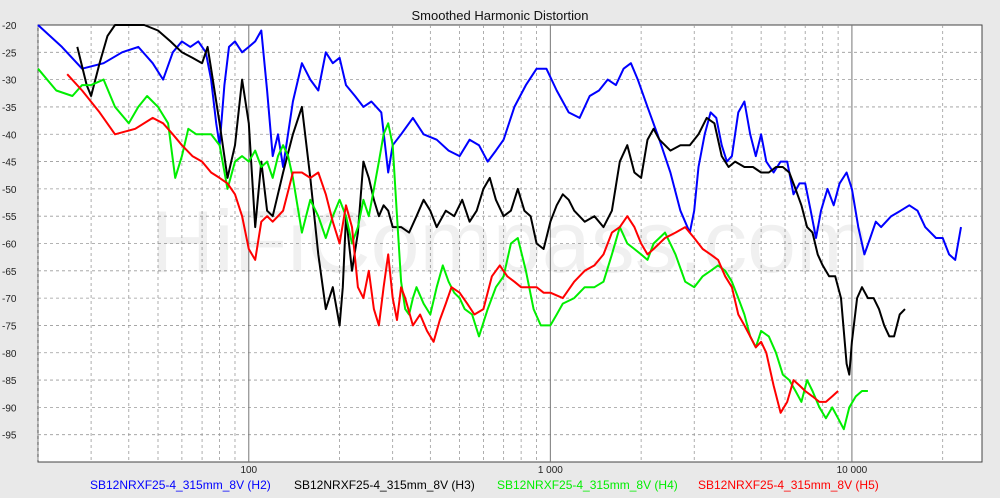 This screenshot has height=498, width=1000. Describe the element at coordinates (9, 326) in the screenshot. I see `y-tick-label: -75` at that location.